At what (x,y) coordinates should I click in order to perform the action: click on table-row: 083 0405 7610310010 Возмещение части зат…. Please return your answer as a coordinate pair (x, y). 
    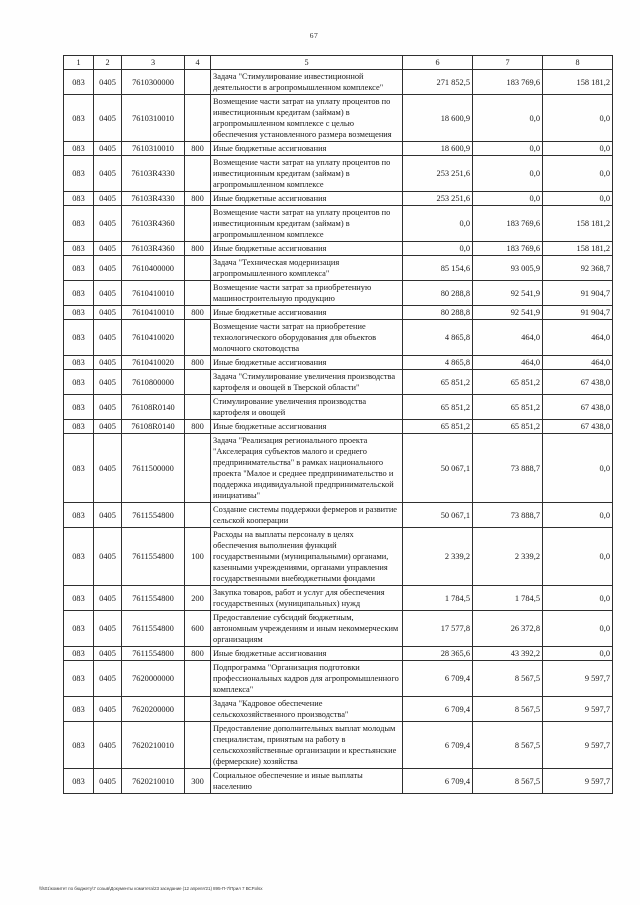
    Looking at the image, I should click on (338, 118).